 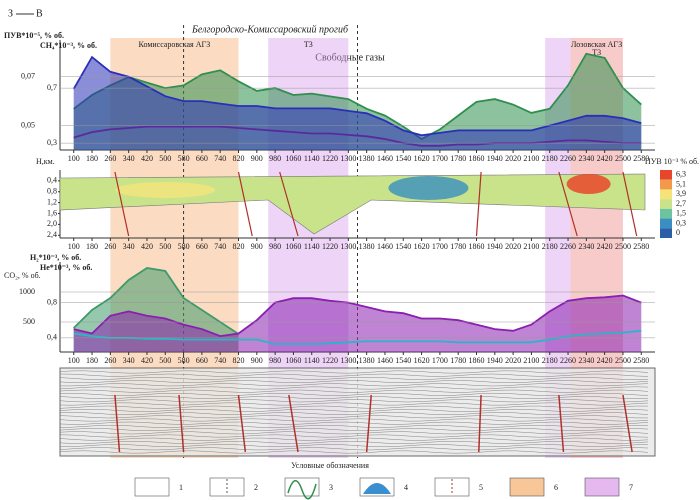 What do you see at coordinates (29, 321) in the screenshot?
I see `y-tick-label: 500` at bounding box center [29, 321].